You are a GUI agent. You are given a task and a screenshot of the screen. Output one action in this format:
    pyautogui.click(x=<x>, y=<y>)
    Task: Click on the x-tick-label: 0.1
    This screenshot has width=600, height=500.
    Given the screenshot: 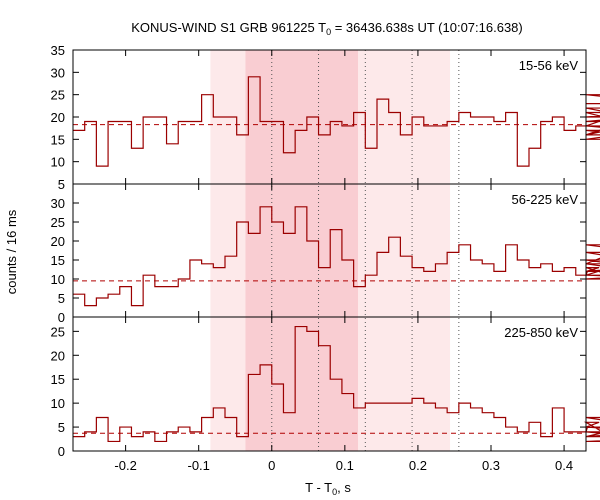 What is the action you would take?
    pyautogui.click(x=345, y=465)
    